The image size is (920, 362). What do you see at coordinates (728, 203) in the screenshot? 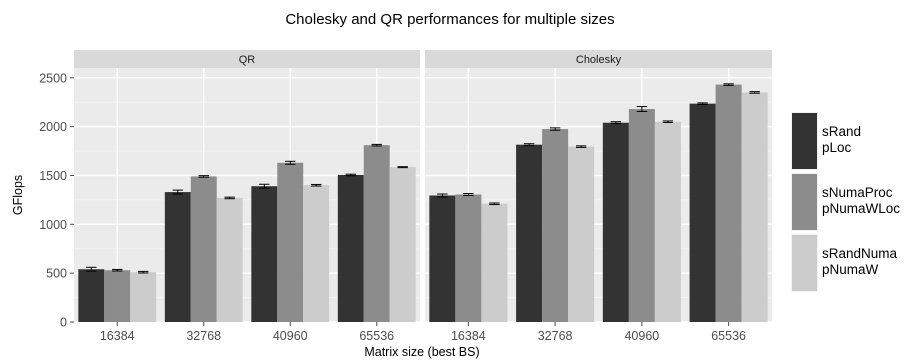
I see `bar-cholesky-65536-series2` at bounding box center [728, 203].